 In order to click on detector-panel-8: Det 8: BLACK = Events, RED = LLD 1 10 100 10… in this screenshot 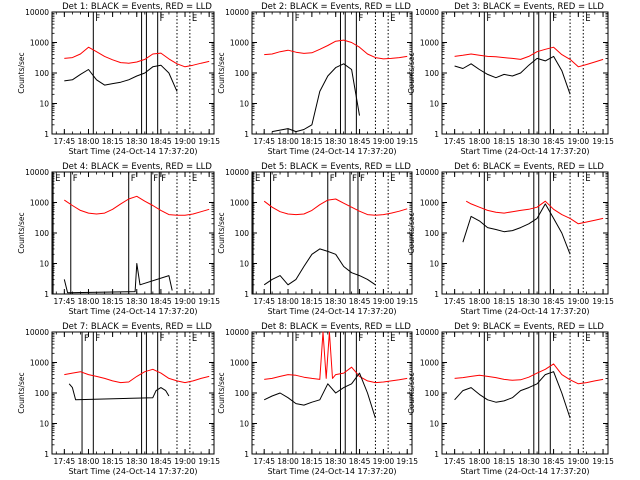, I will do `click(317, 399)`.